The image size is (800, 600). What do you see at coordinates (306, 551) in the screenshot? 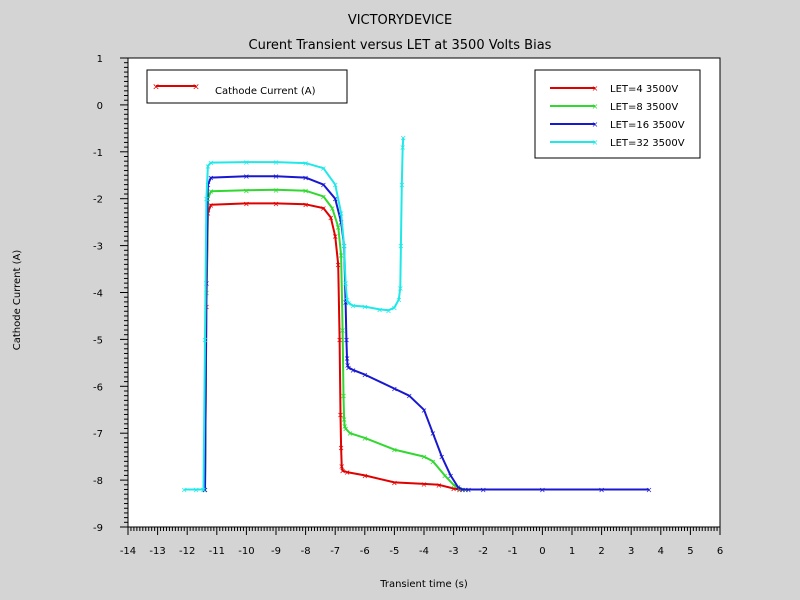
I see `x-tick-label: -8` at bounding box center [306, 551].